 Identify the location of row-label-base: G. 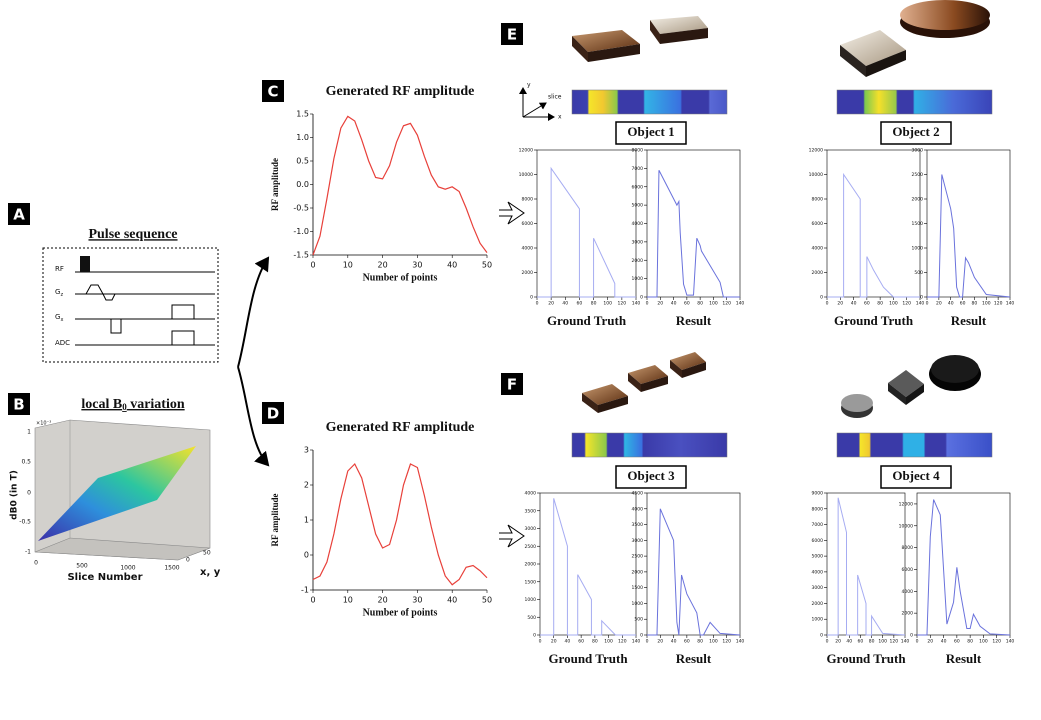
(57, 292).